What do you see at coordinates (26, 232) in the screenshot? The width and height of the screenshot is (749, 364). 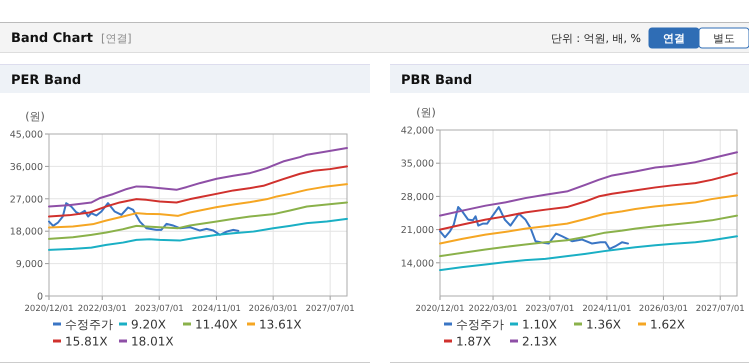 I see `y-tick-label: 18,000` at bounding box center [26, 232].